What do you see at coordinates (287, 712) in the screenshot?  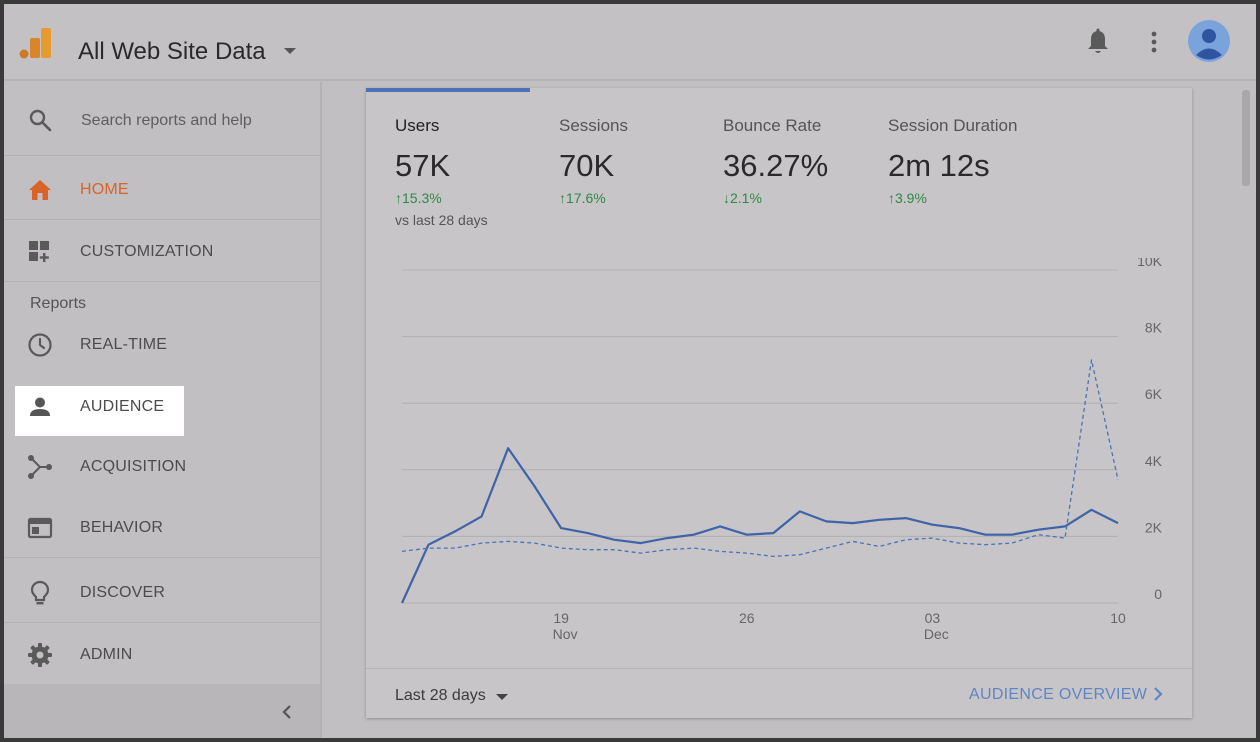 I see `chevron-left-icon` at bounding box center [287, 712].